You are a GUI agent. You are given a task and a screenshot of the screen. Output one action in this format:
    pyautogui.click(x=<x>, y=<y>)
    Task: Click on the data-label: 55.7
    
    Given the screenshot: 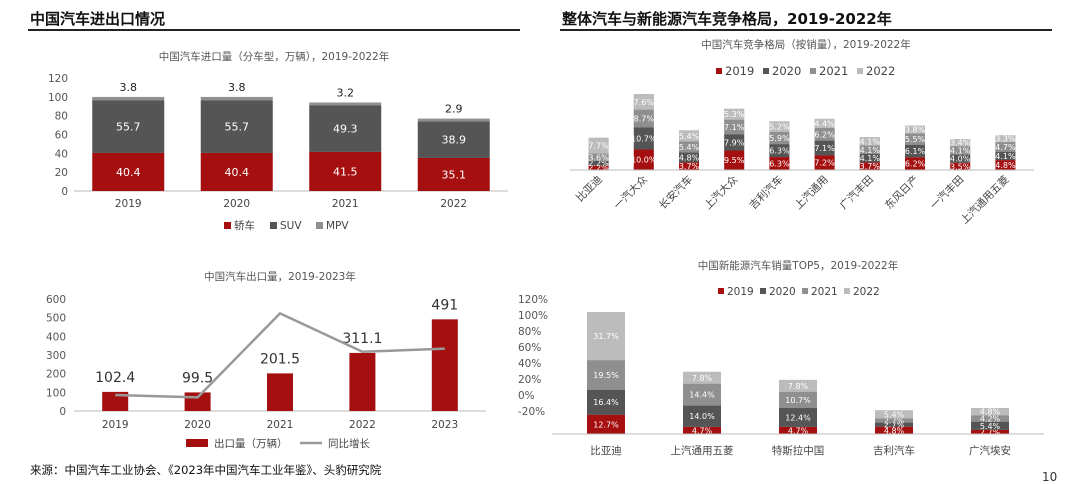 What is the action you would take?
    pyautogui.click(x=237, y=127)
    